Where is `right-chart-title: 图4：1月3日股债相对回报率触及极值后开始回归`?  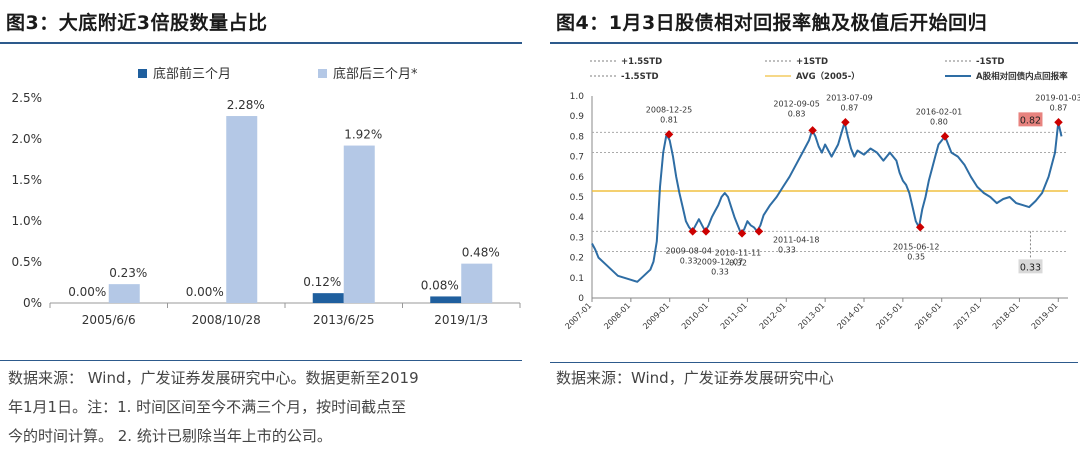
right-chart-title: 图4：1月3日股债相对回报率触及极值后开始回归 is located at coordinates (772, 23).